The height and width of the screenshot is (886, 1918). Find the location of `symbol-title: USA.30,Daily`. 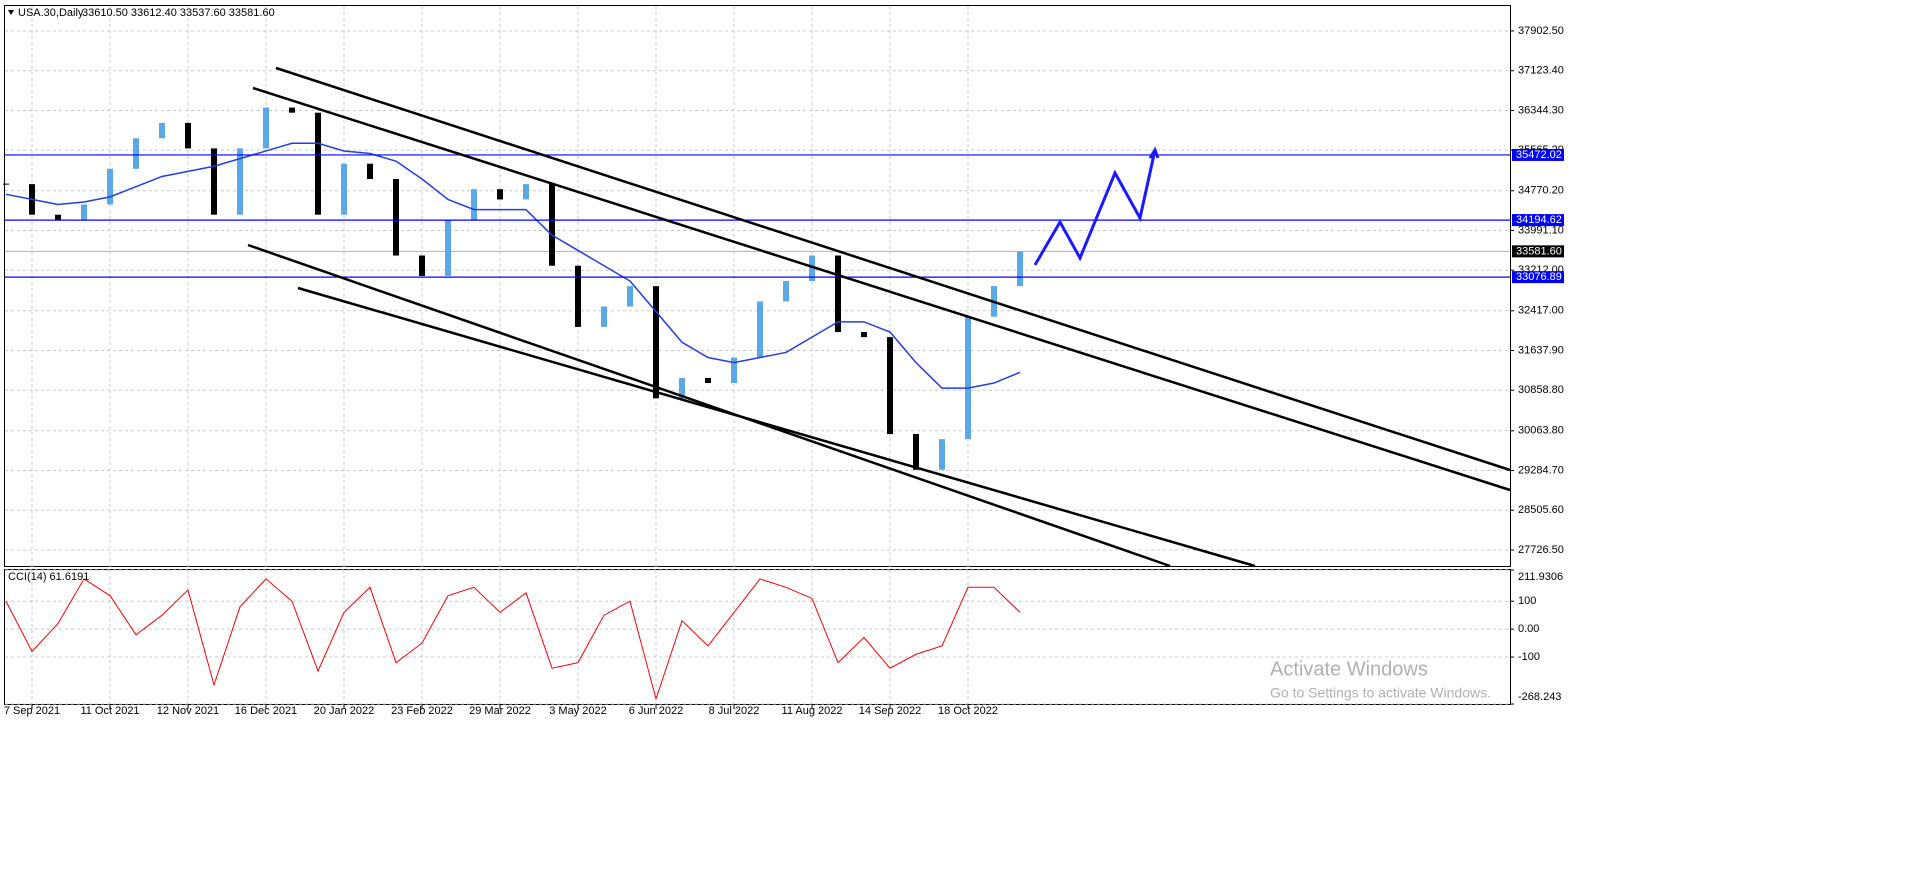

symbol-title: USA.30,Daily is located at coordinates (51, 13).